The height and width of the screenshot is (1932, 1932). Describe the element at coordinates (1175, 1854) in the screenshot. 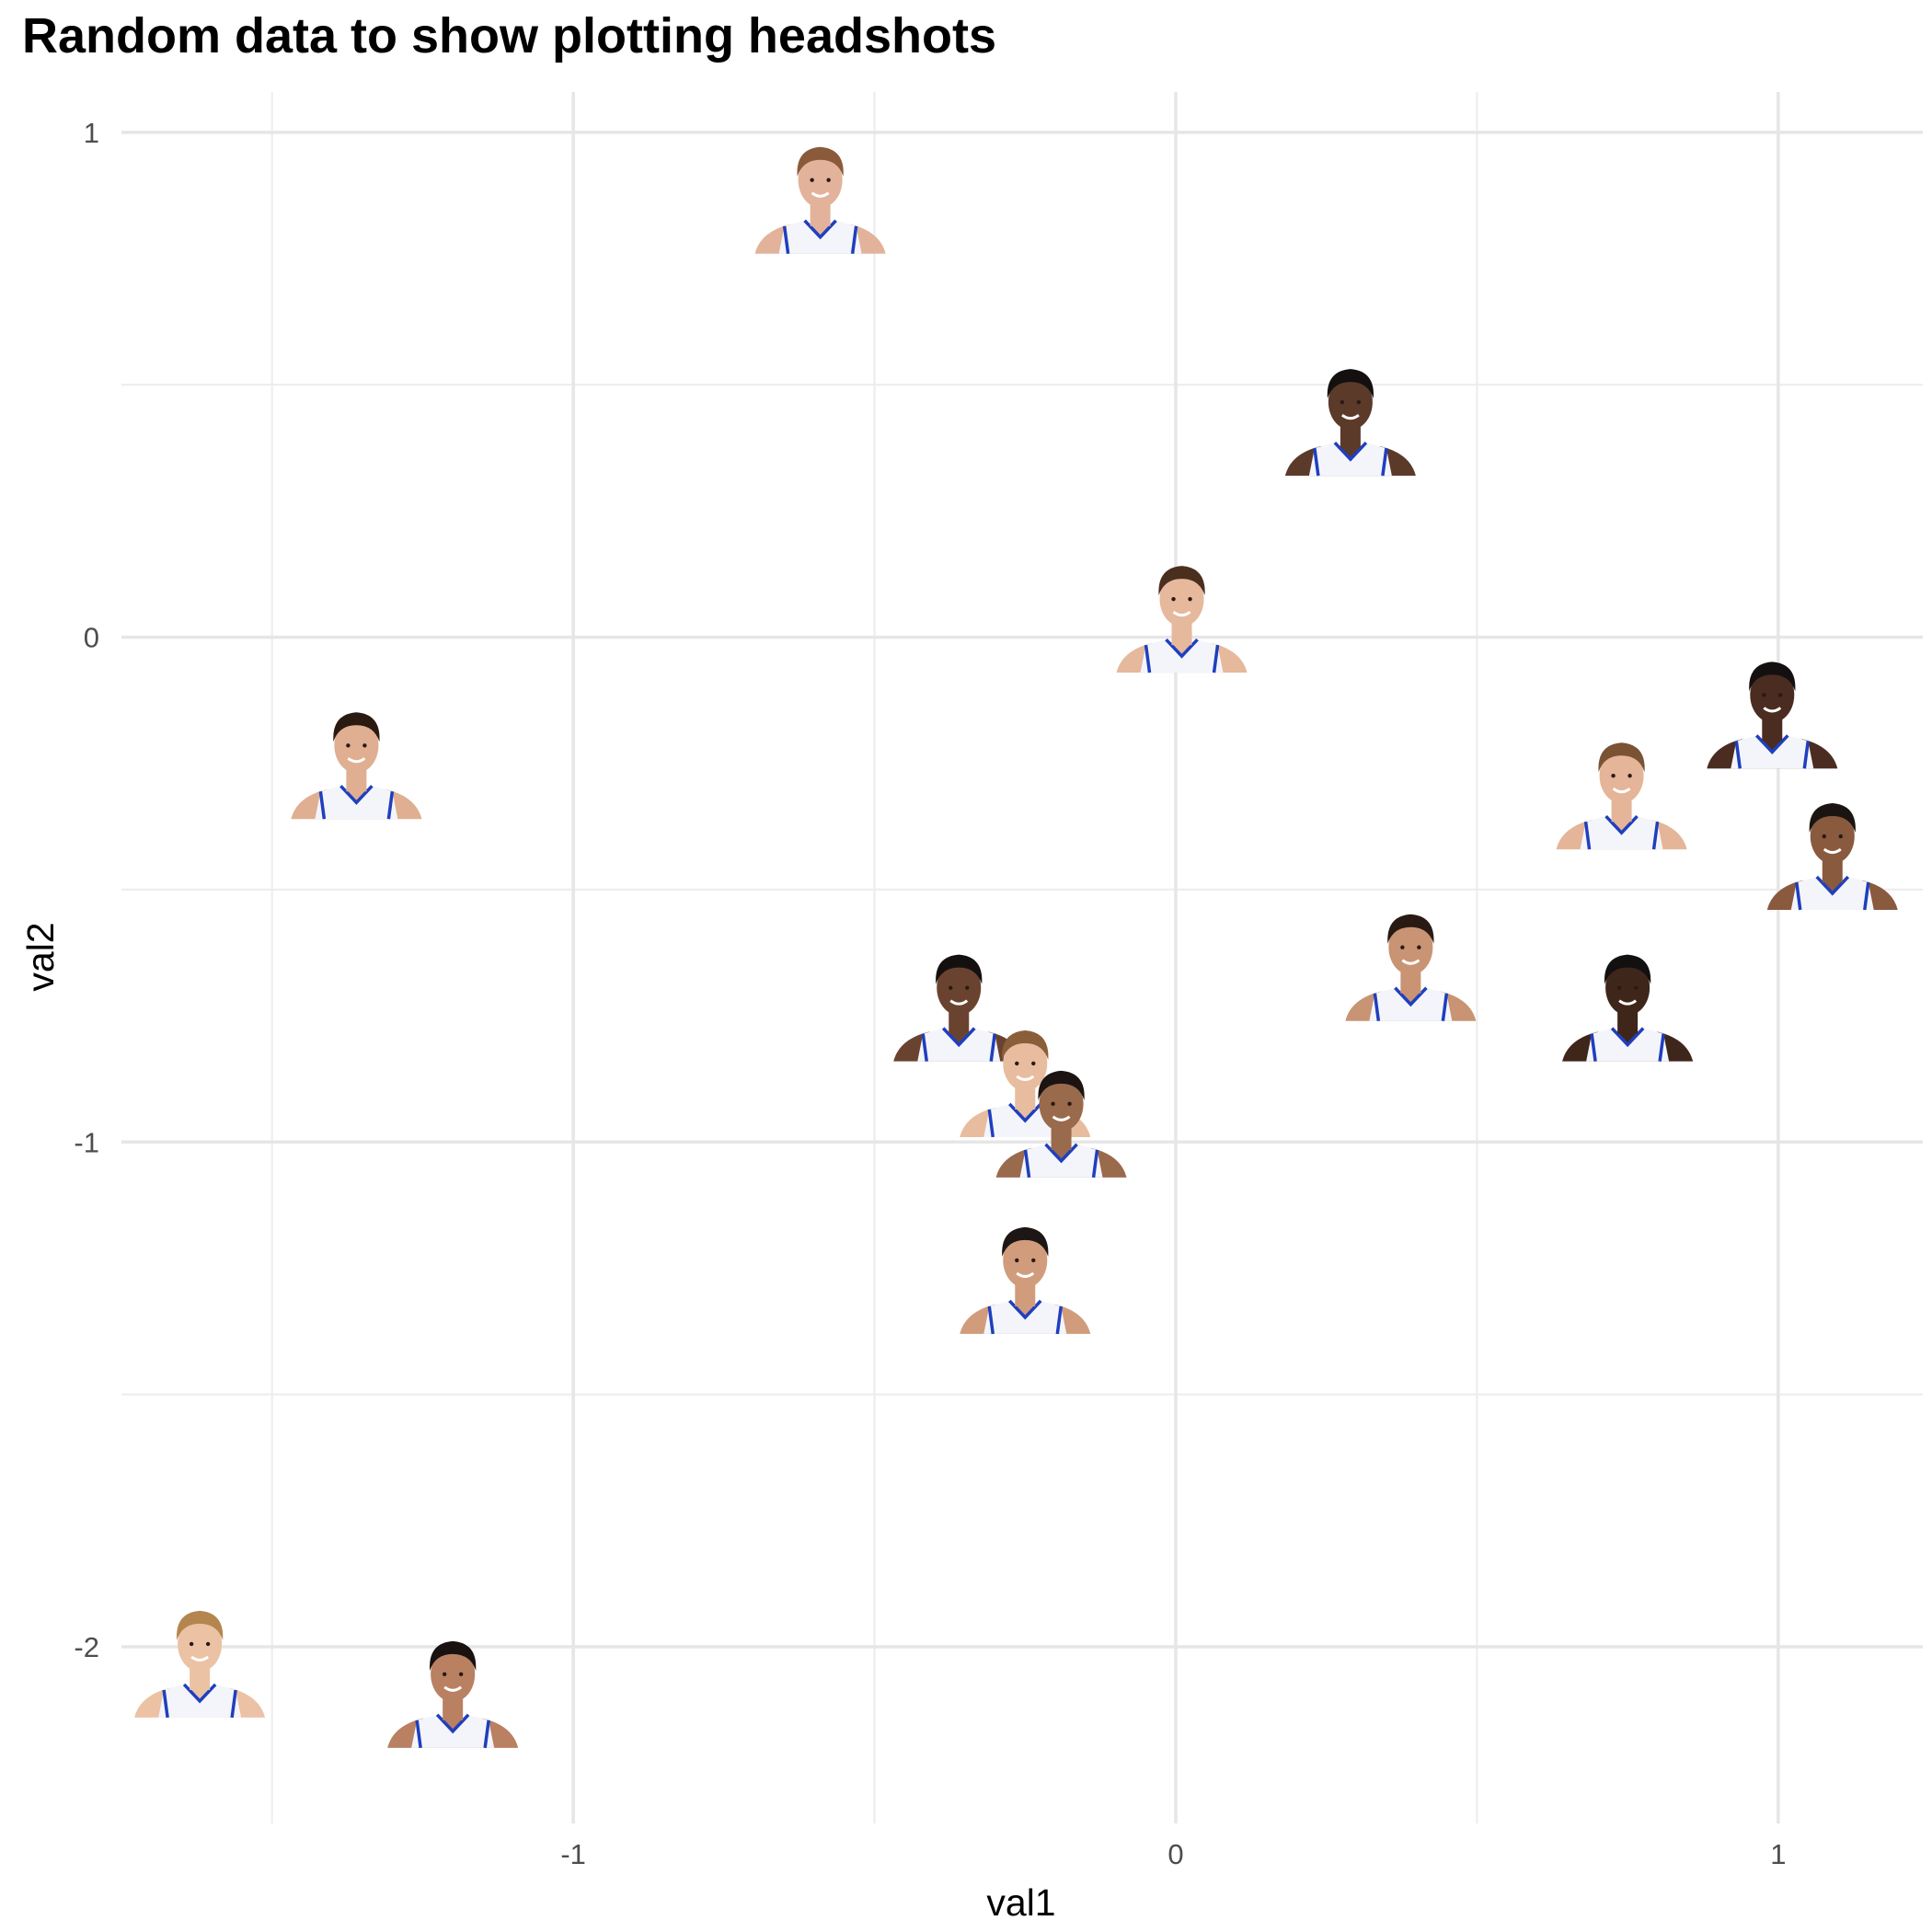

I see `x-tick-label: 0` at that location.